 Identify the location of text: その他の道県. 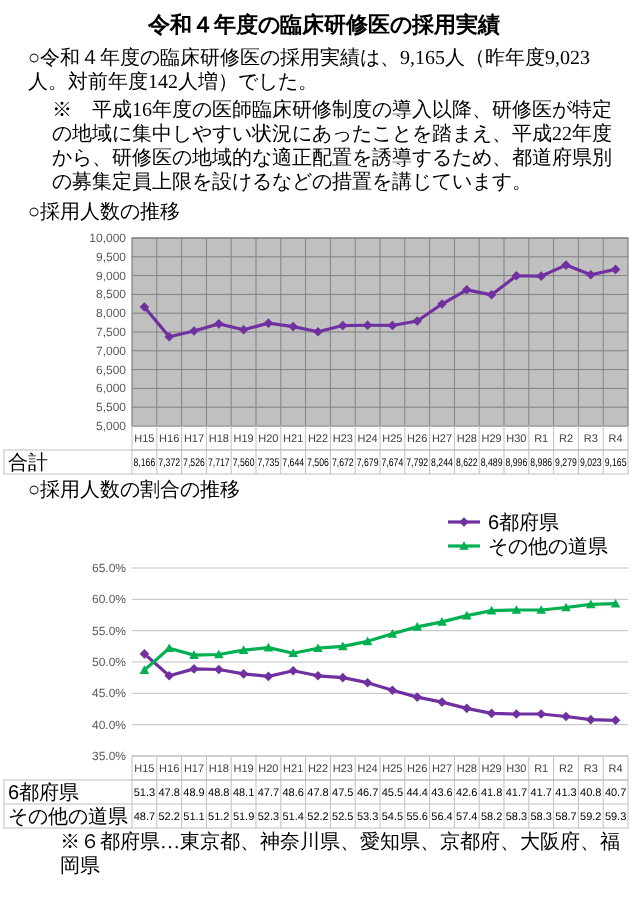
(68, 818).